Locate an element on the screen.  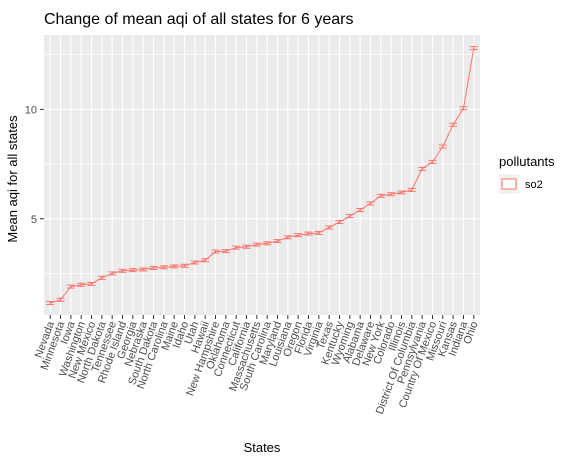
y-tick-label: 10 is located at coordinates (31, 110).